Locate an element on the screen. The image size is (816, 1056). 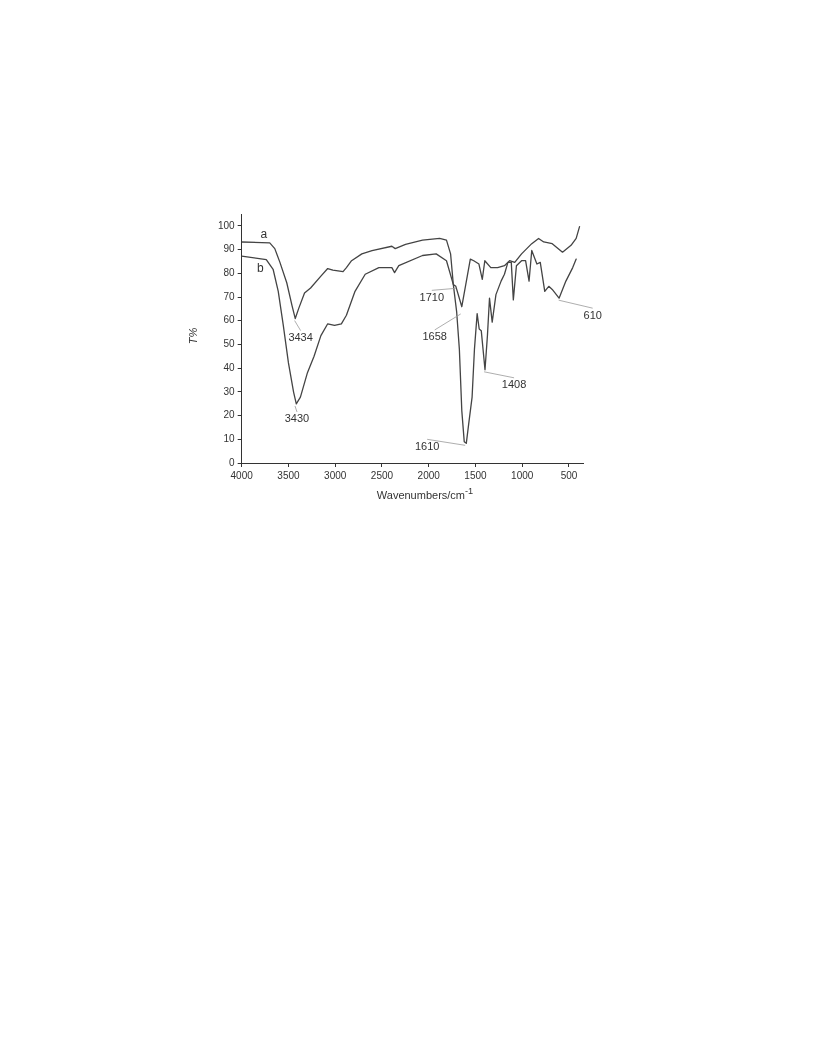
y-tick-label: 40 is located at coordinates (229, 367).